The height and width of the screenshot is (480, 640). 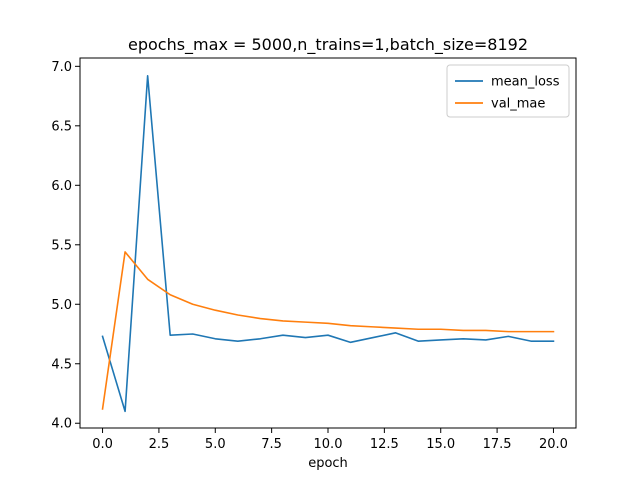 I want to click on x-axis-label: epoch, so click(x=328, y=463).